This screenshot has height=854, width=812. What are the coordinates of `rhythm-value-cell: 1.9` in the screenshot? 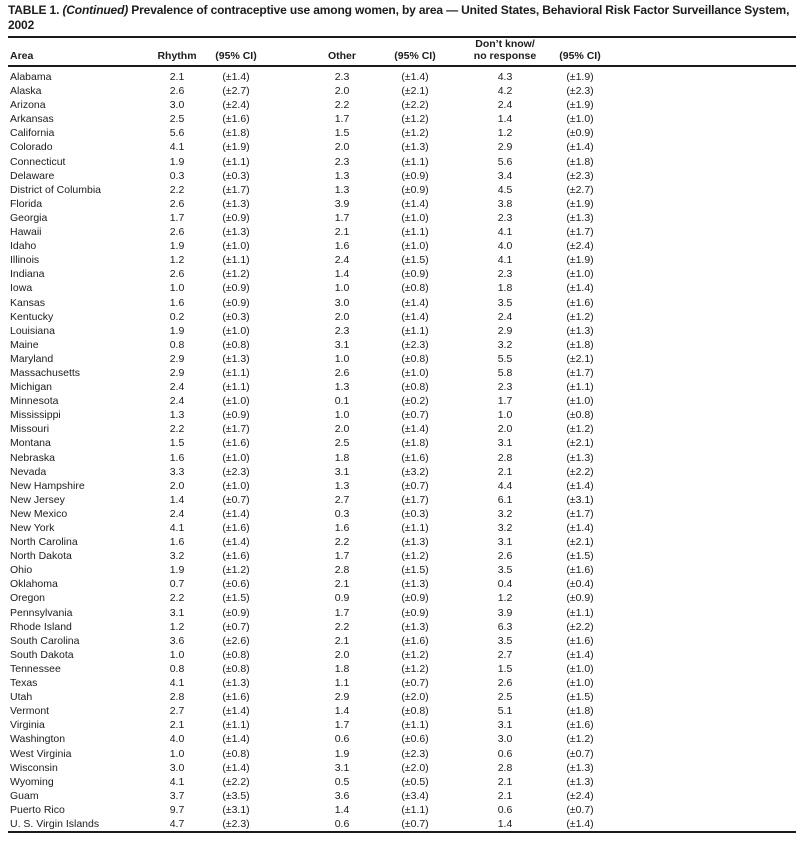 It's located at (177, 161).